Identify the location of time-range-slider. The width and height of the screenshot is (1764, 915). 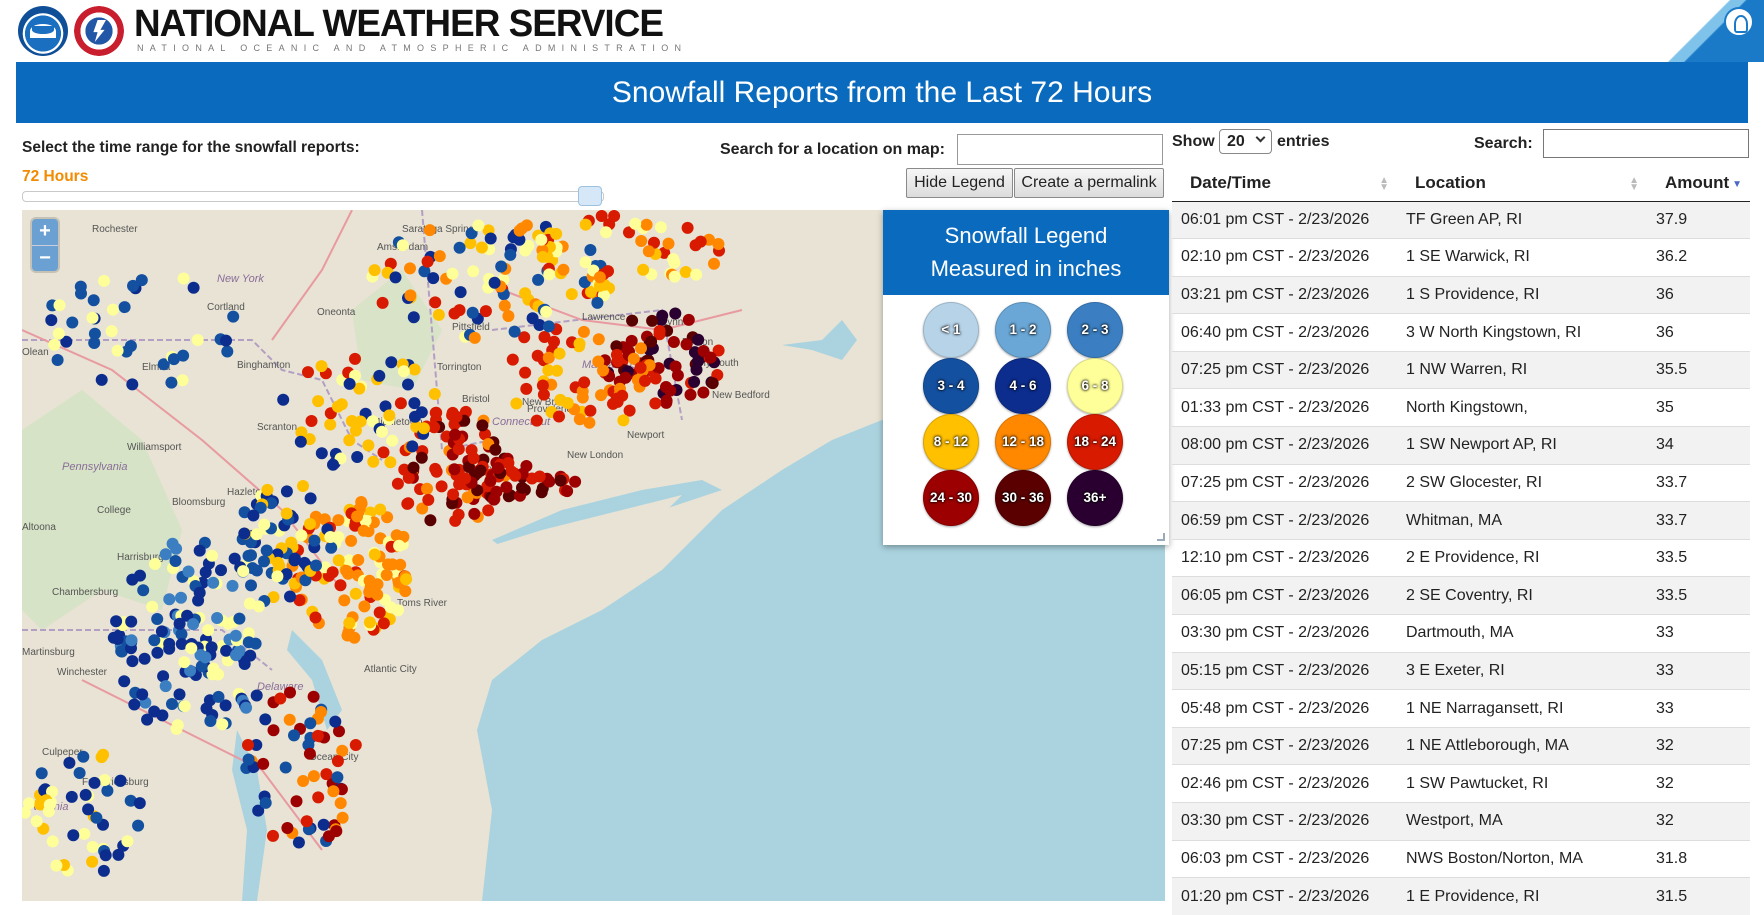
(313, 196).